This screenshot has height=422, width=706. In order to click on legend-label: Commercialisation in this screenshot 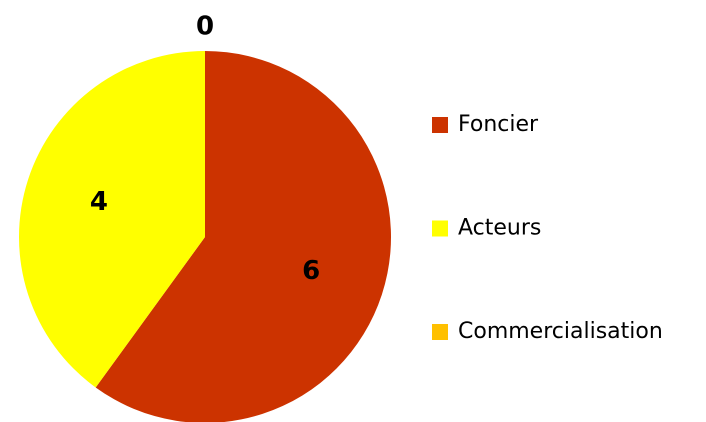, I will do `click(560, 331)`.